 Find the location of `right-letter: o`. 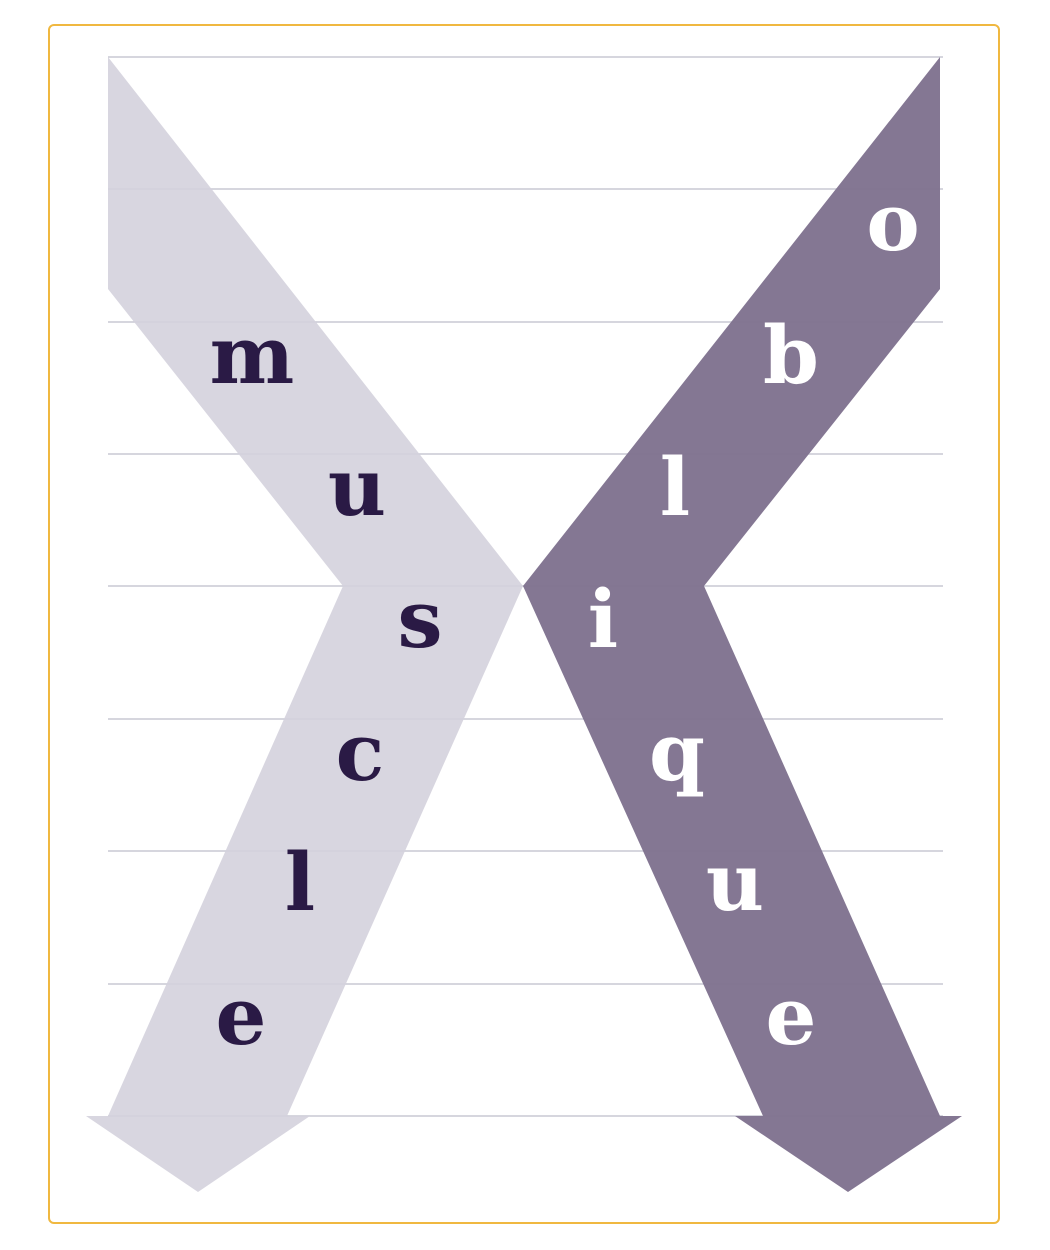

right-letter: o is located at coordinates (892, 222).